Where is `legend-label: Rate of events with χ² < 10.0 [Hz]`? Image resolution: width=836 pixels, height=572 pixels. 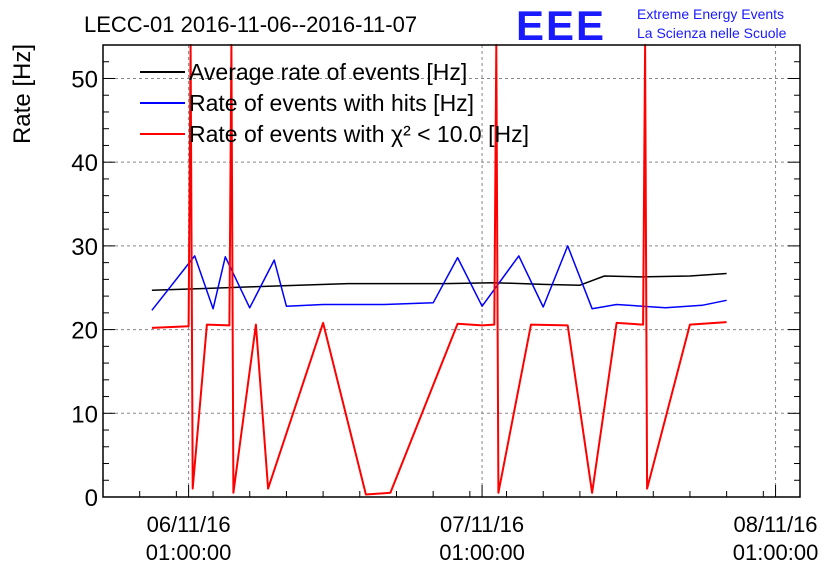
legend-label: Rate of events with χ² < 10.0 [Hz] is located at coordinates (359, 134).